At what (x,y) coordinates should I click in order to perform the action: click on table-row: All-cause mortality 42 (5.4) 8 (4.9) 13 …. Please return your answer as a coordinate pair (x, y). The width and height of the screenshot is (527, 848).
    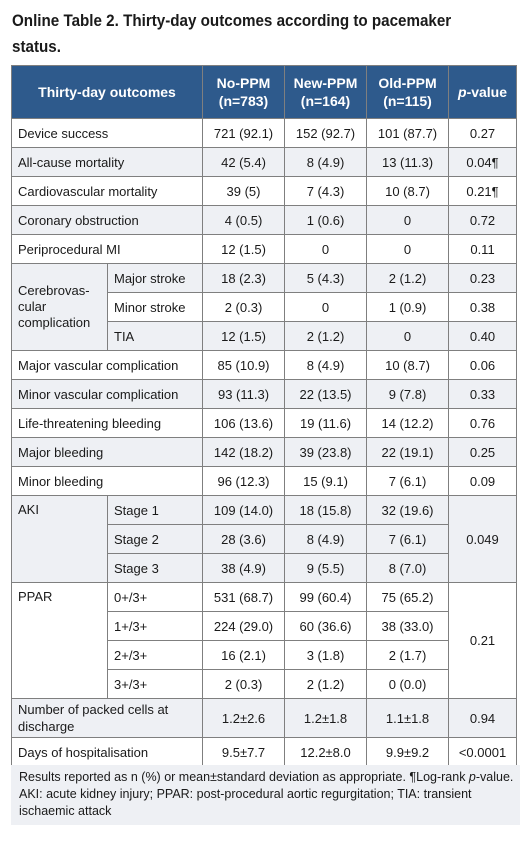
    Looking at the image, I should click on (264, 162).